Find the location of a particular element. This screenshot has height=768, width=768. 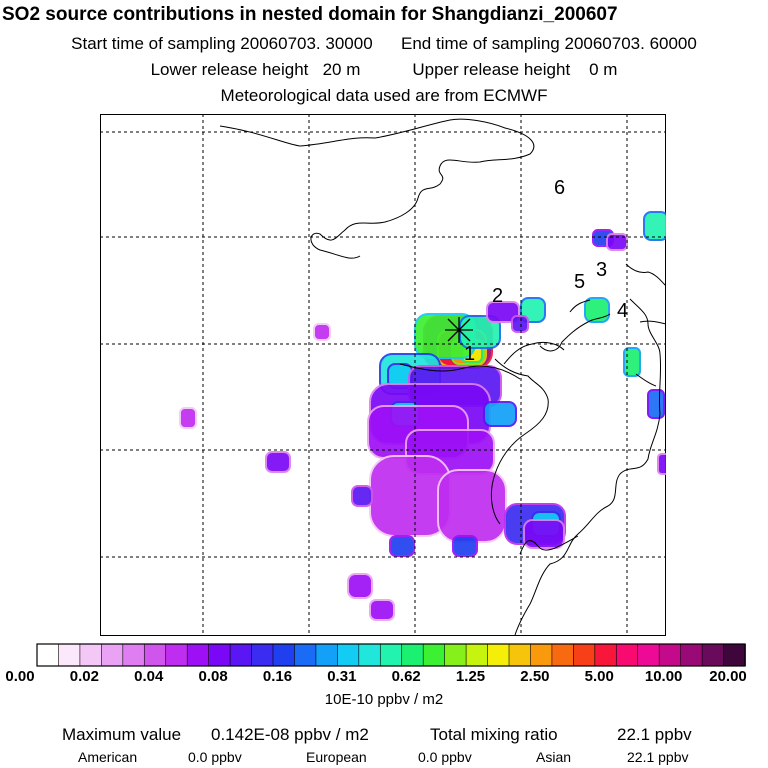

max-value: 0.142E-08 ppbv / m2 is located at coordinates (290, 734).